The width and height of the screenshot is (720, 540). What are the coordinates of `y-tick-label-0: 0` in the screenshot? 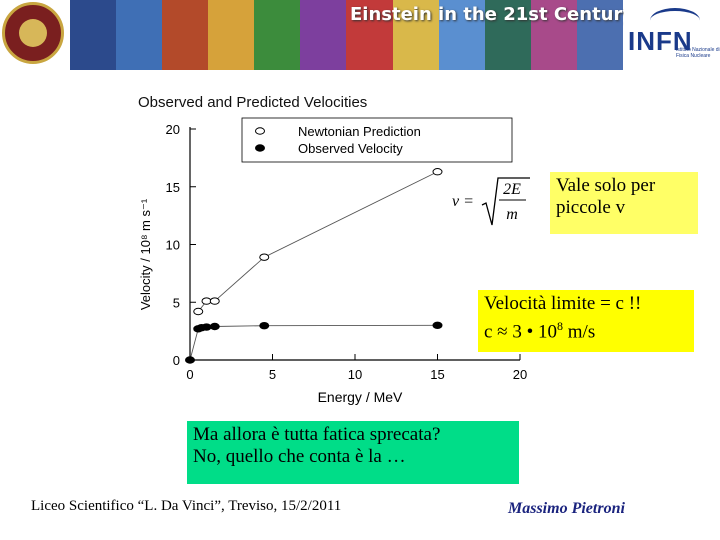 It's located at (176, 360).